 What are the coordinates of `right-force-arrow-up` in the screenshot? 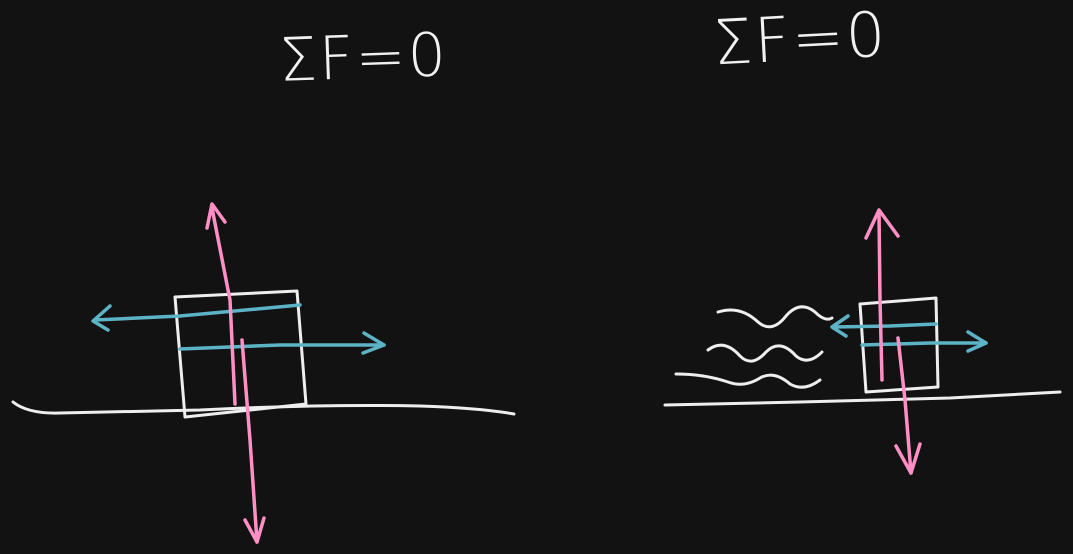 It's located at (882, 295).